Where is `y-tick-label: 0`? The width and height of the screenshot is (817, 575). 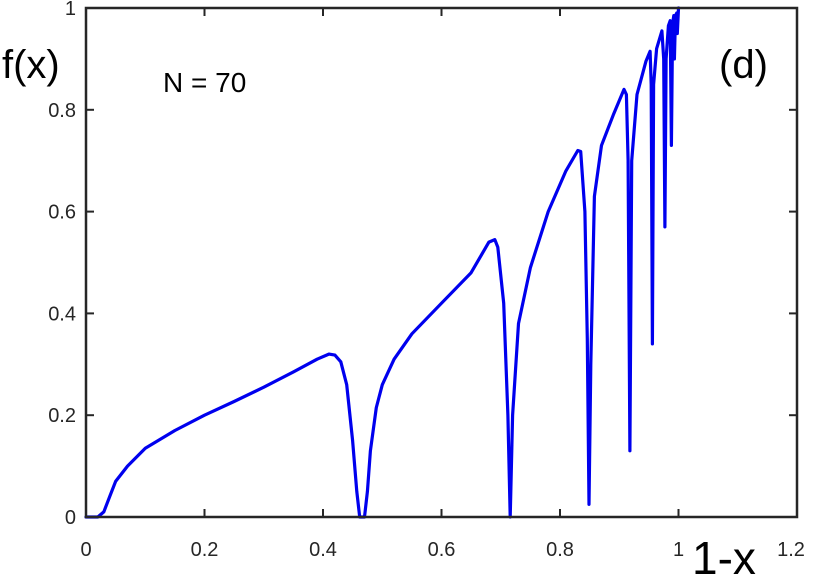
y-tick-label: 0 is located at coordinates (70, 518).